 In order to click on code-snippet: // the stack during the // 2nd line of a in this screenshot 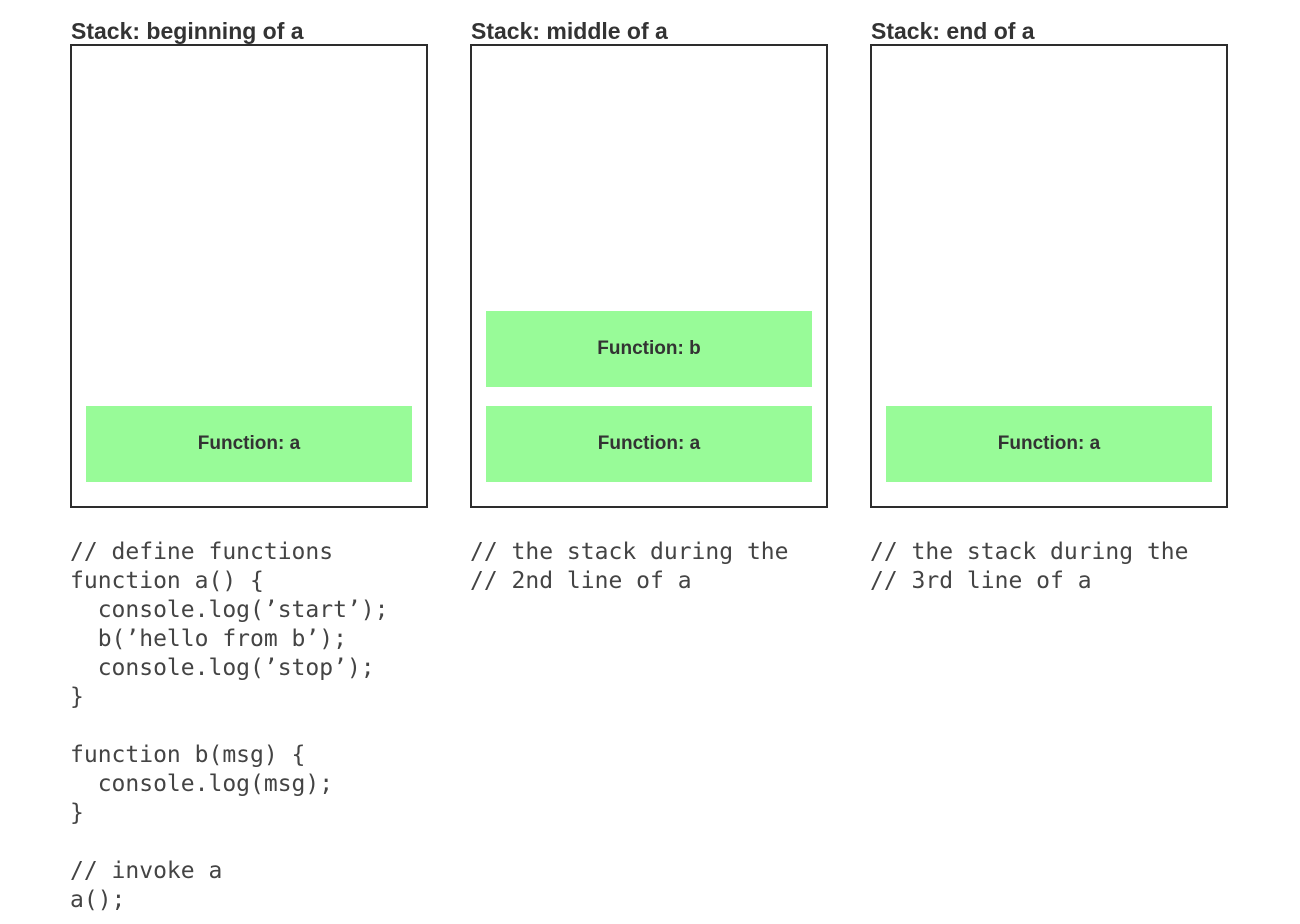, I will do `click(629, 566)`.